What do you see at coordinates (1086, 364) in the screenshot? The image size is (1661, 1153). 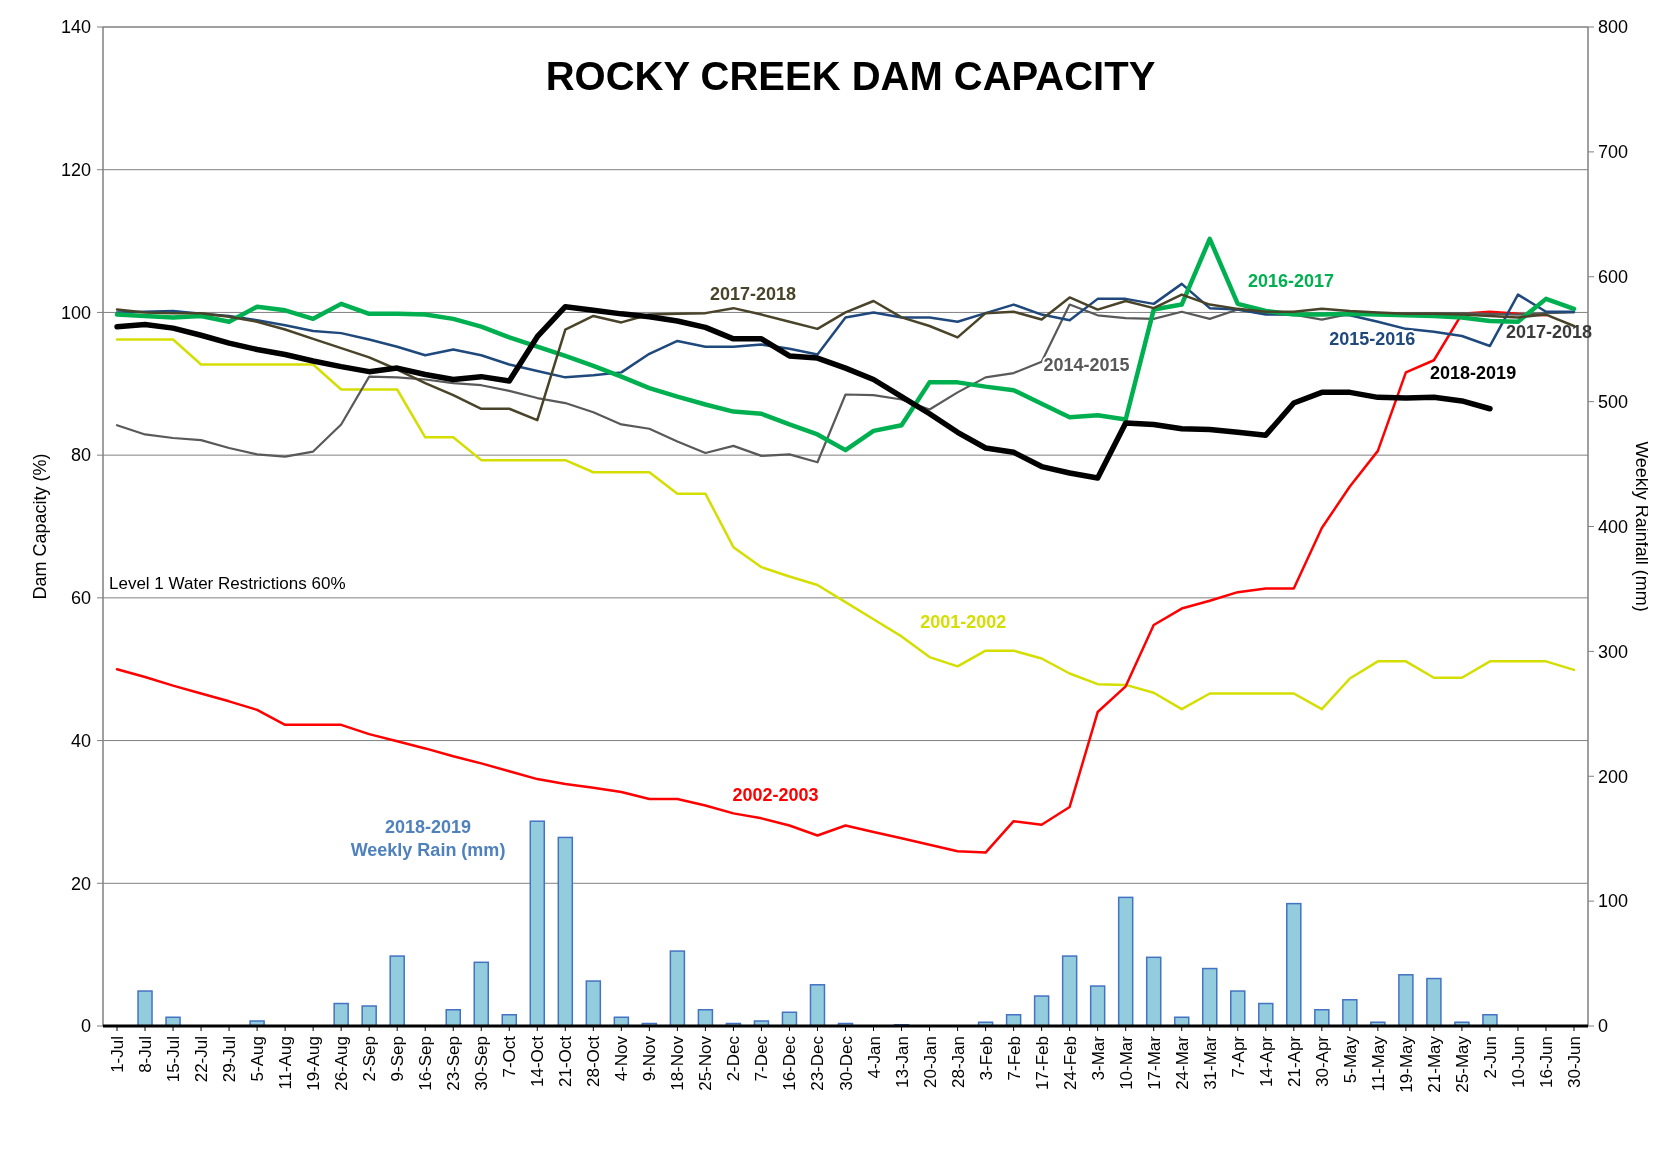 I see `series-label: 2014-2015` at bounding box center [1086, 364].